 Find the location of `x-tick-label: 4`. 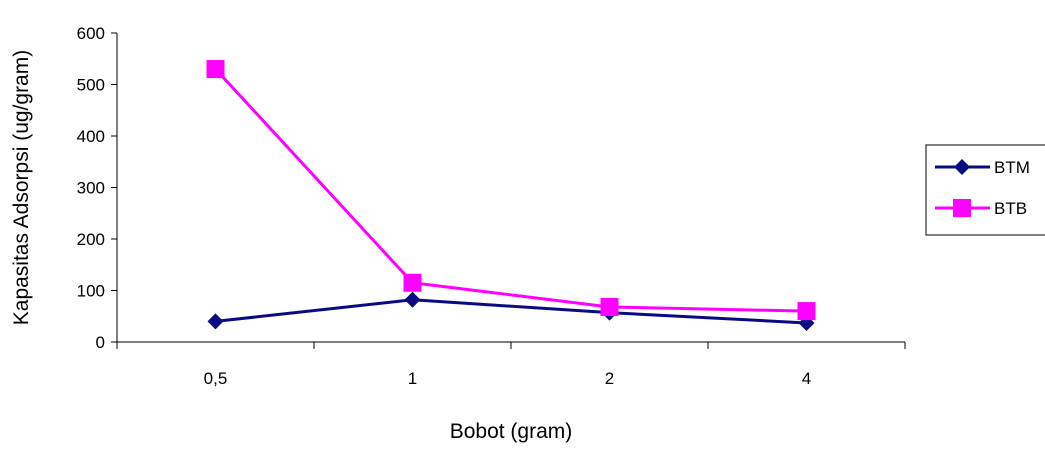

x-tick-label: 4 is located at coordinates (806, 378).